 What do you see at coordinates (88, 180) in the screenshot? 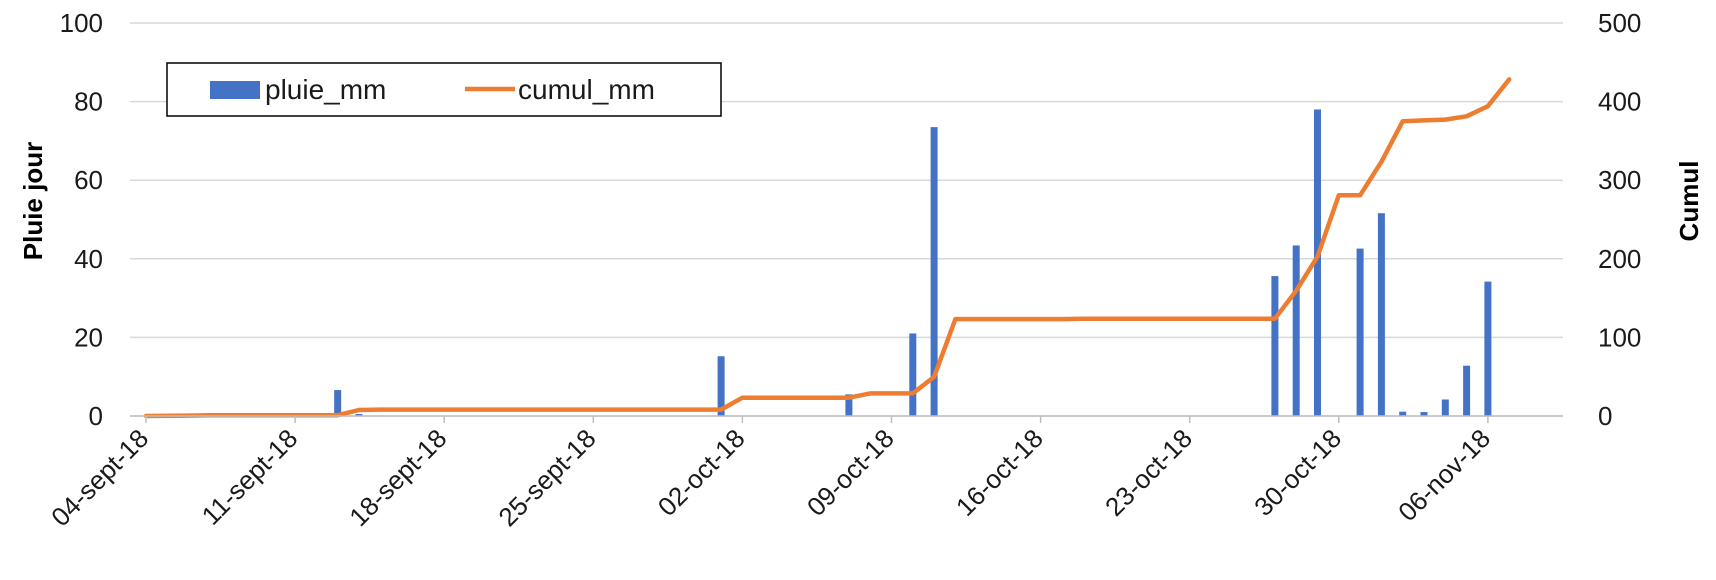
I see `left-tick-label: 60` at bounding box center [88, 180].